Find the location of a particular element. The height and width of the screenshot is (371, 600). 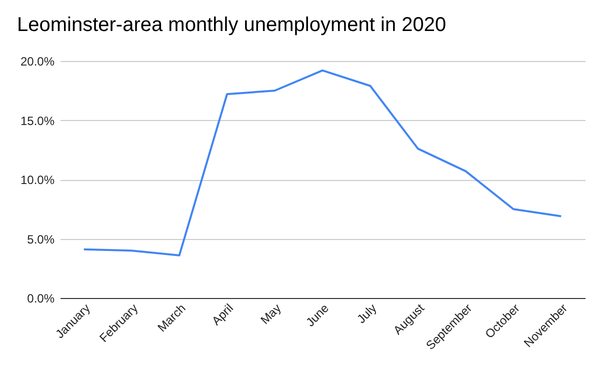

y-tick-label: 10.0% is located at coordinates (37, 180).